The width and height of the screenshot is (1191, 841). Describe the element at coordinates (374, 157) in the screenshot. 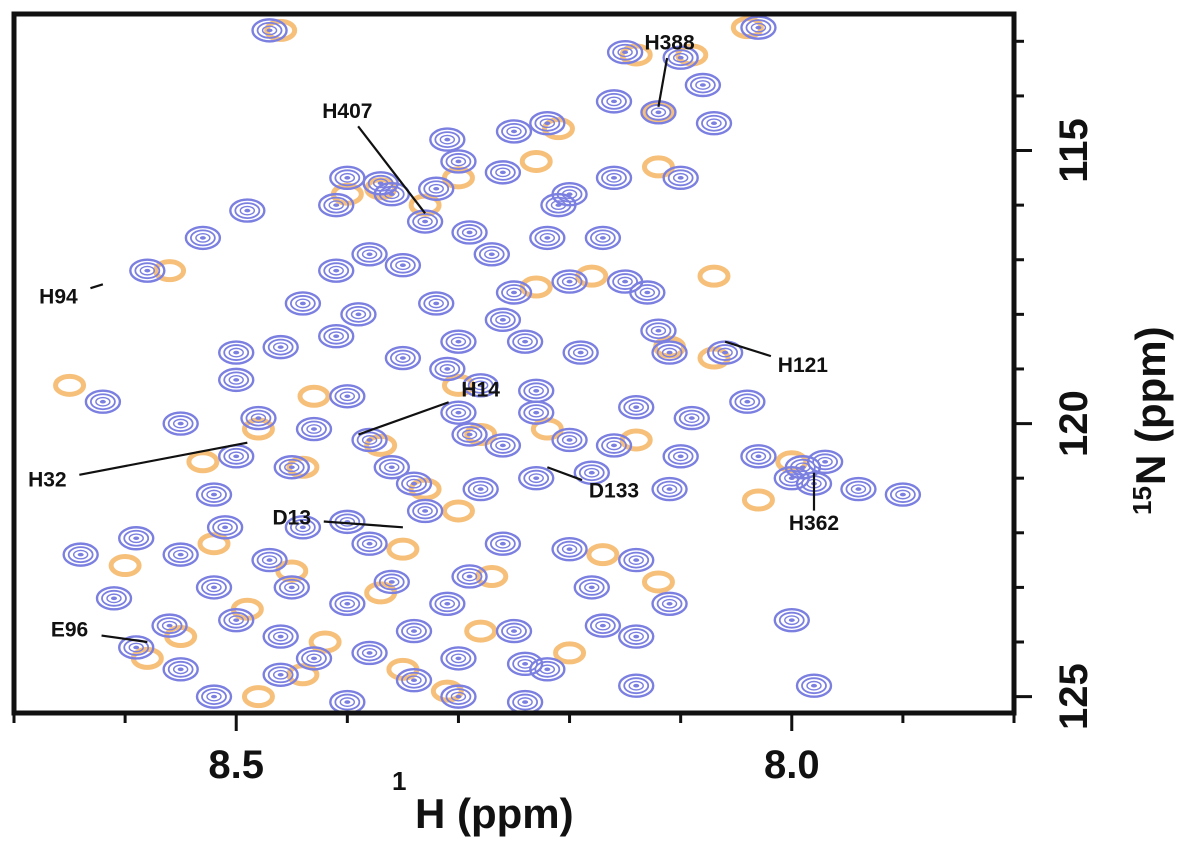

I see `annotation-h407: H407` at that location.